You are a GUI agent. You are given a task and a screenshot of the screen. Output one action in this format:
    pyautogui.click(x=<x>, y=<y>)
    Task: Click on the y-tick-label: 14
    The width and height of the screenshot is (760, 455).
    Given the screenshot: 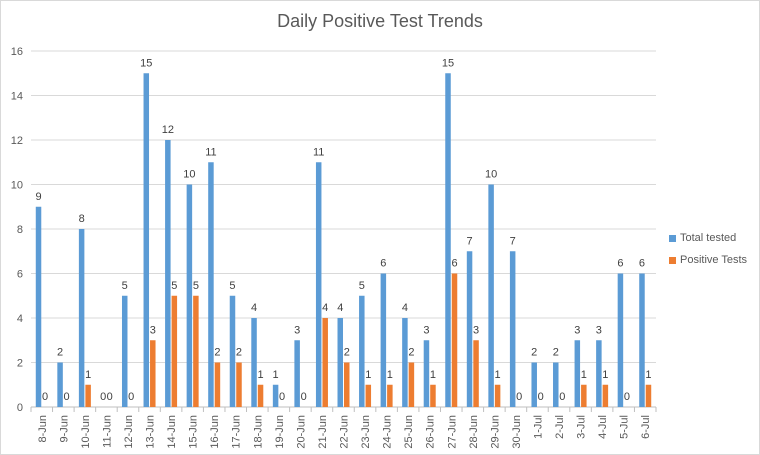 What is the action you would take?
    pyautogui.click(x=17, y=97)
    